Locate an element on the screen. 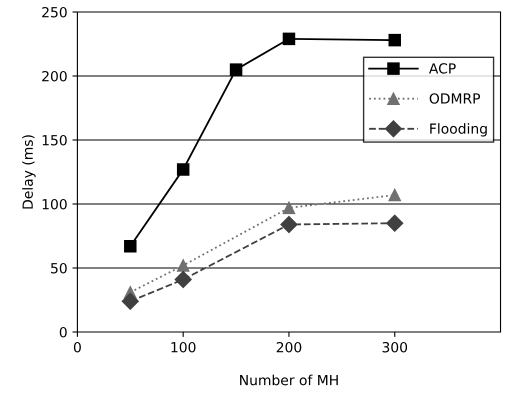 Image resolution: width=516 pixels, height=400 pixels. y-tick-label: 50 is located at coordinates (59, 268).